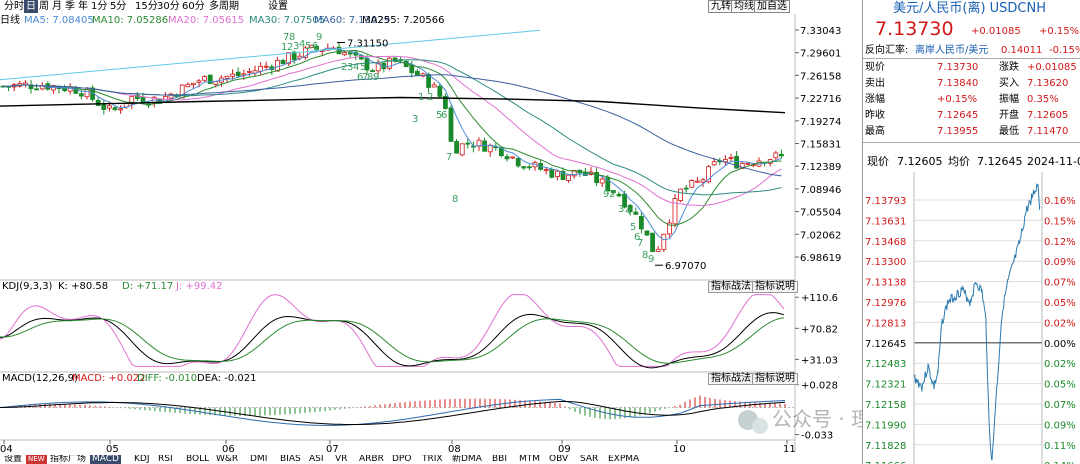 The image size is (1080, 464). Describe the element at coordinates (744, 6) in the screenshot. I see `toolbar-button-1: 均线` at that location.